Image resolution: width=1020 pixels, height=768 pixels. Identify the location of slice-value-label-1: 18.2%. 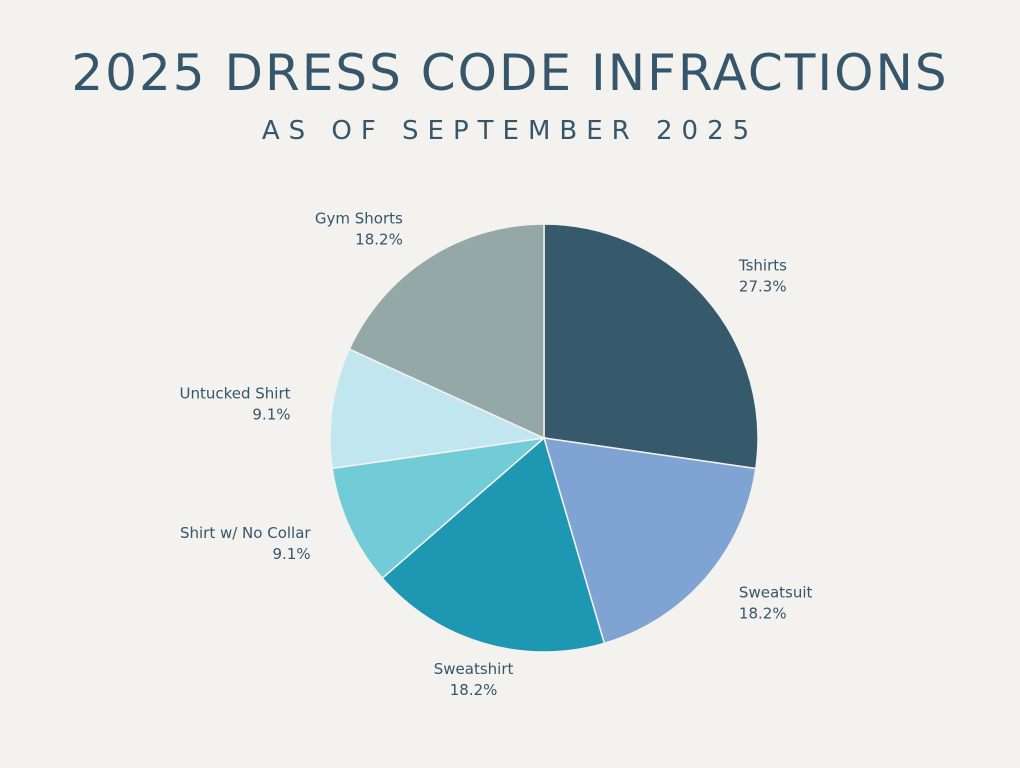
(763, 614).